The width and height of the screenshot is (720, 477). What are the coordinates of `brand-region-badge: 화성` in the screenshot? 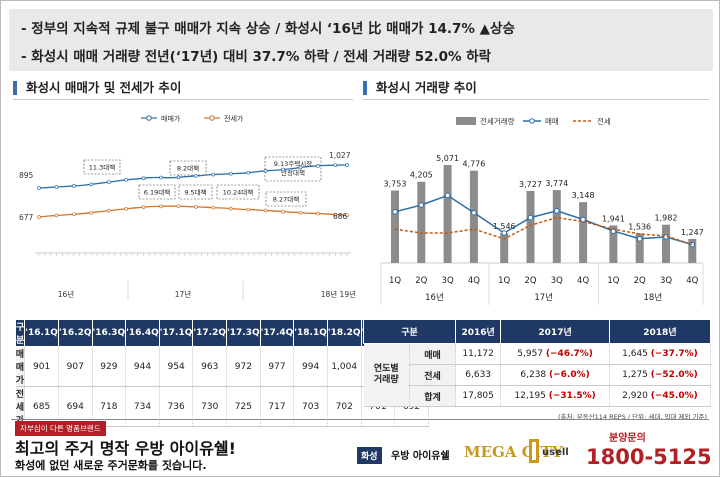 It's located at (369, 455).